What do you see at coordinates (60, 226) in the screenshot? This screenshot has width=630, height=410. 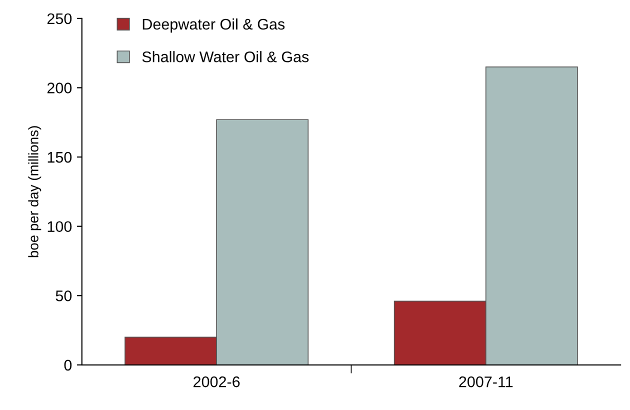 I see `y-tick-label: 100` at bounding box center [60, 226].